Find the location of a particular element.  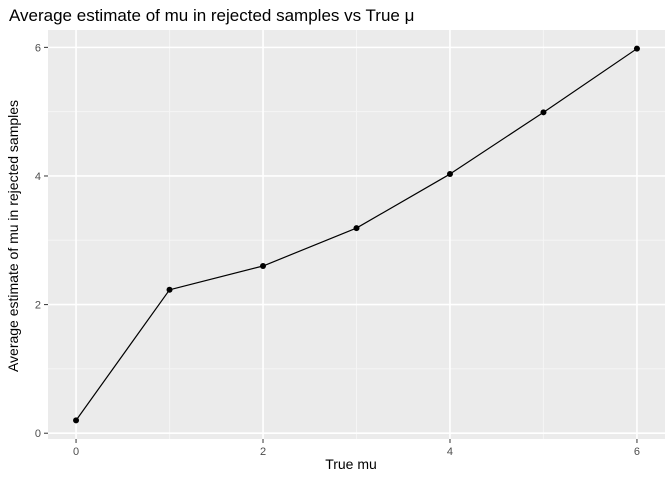

x-axis-title: True mu is located at coordinates (351, 464).